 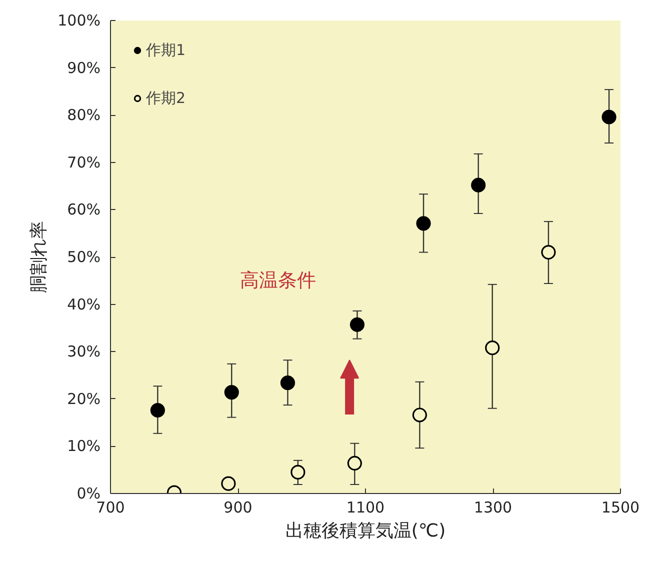 I want to click on y-tick-label: 70%, so click(x=84, y=162).